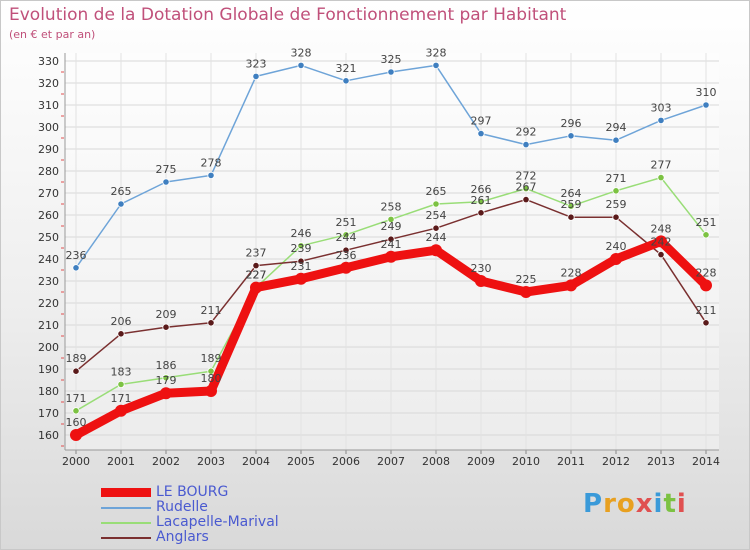 The image size is (750, 550). What do you see at coordinates (481, 268) in the screenshot?
I see `data-label-le-bourg: 230` at bounding box center [481, 268].